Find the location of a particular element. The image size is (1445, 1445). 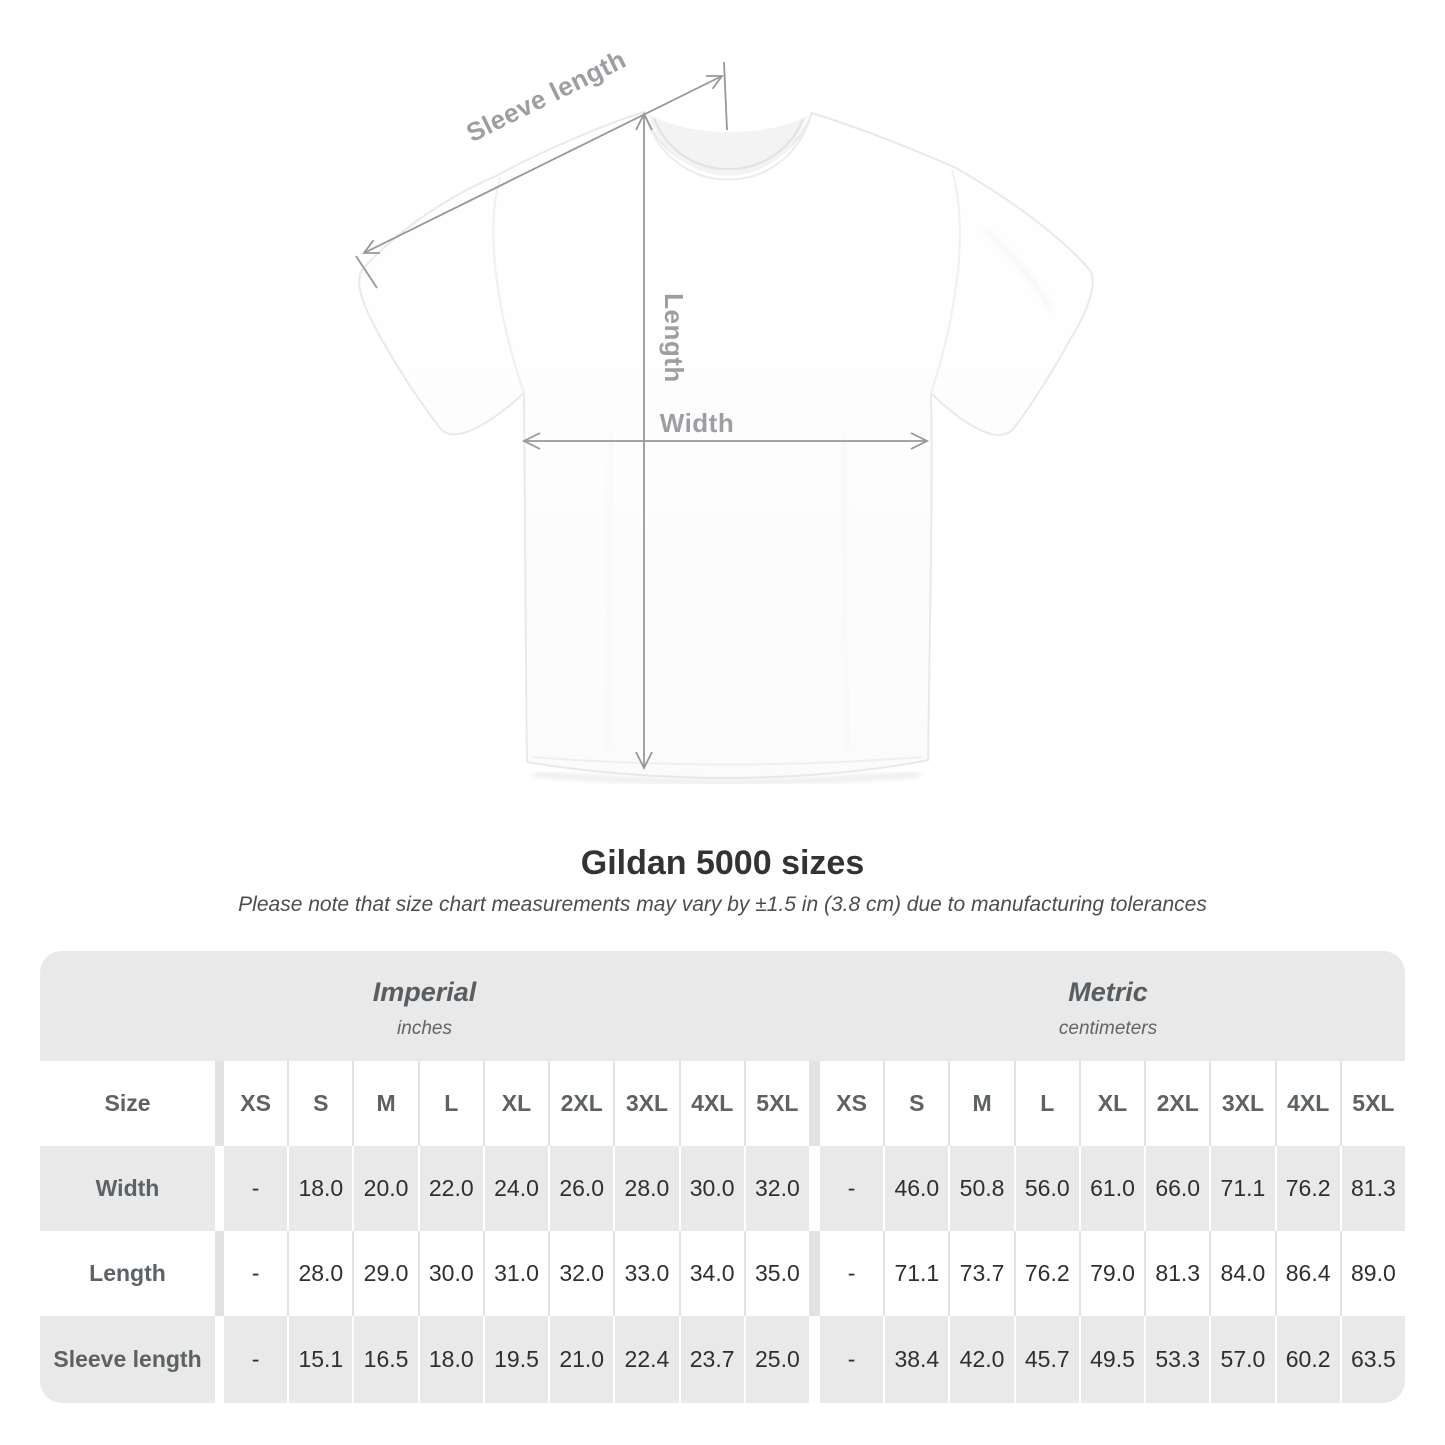

size-header-imperial: 3XL is located at coordinates (647, 1103).